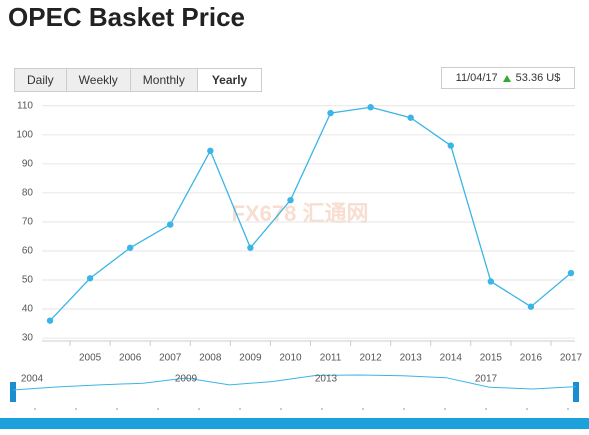 The width and height of the screenshot is (589, 435). Describe the element at coordinates (170, 358) in the screenshot. I see `x-tick-label: 2007` at that location.